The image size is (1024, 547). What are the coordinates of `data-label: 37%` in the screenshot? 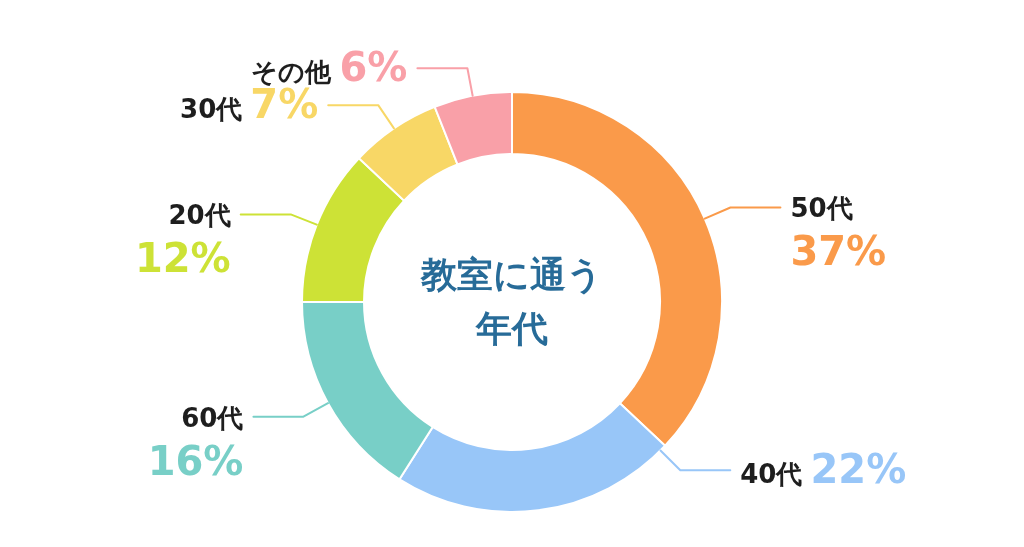 It's located at (838, 251).